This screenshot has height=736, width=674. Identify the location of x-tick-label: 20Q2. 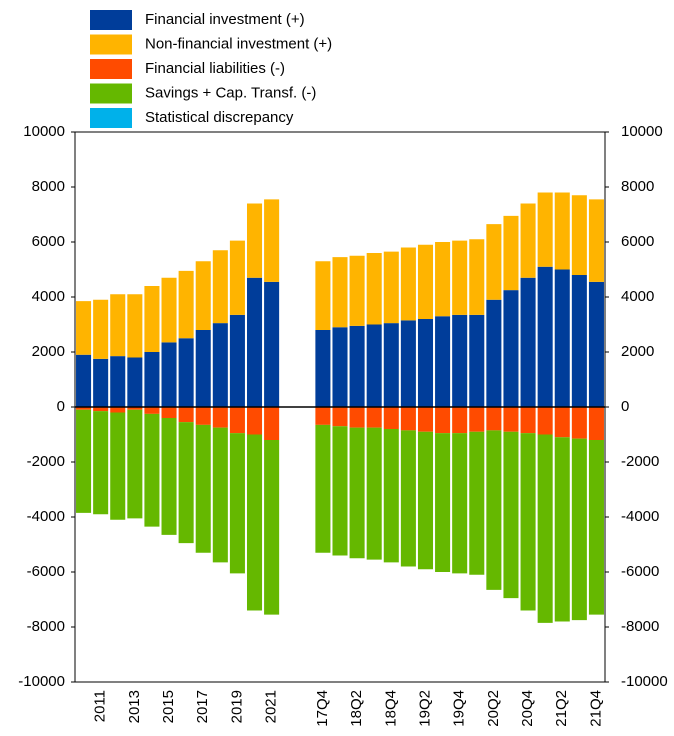
(493, 708).